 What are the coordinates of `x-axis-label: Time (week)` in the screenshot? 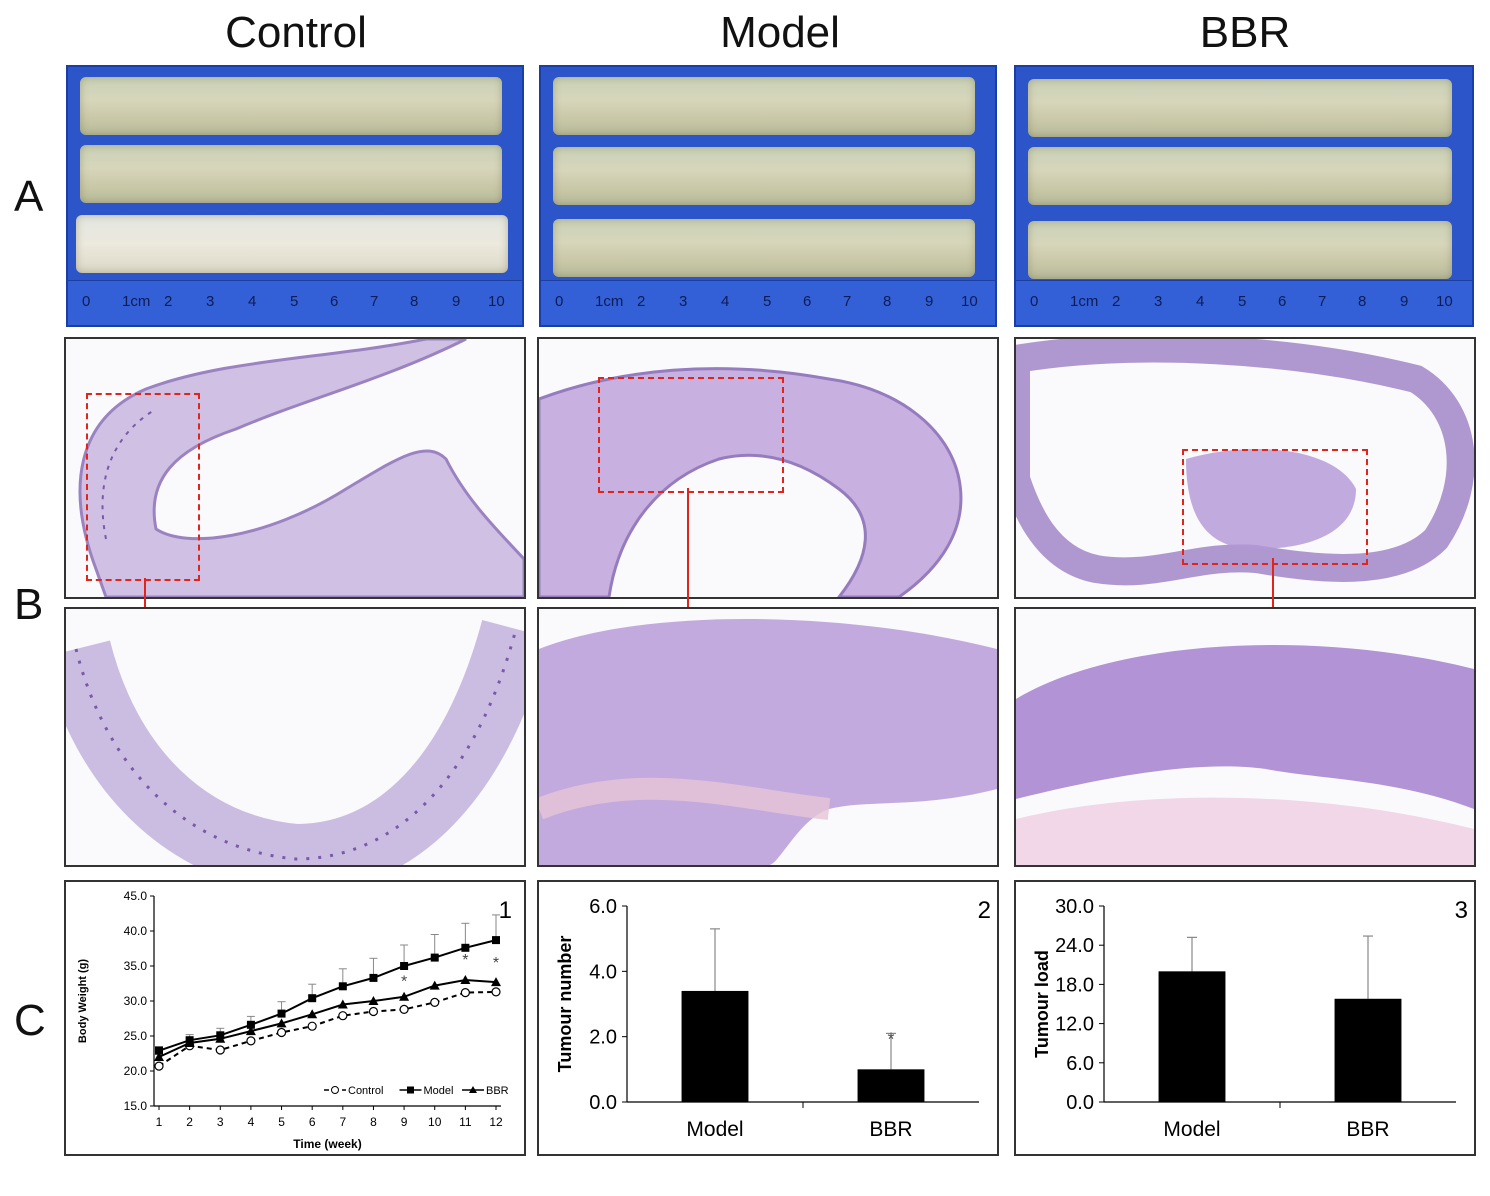 It's located at (327, 1144).